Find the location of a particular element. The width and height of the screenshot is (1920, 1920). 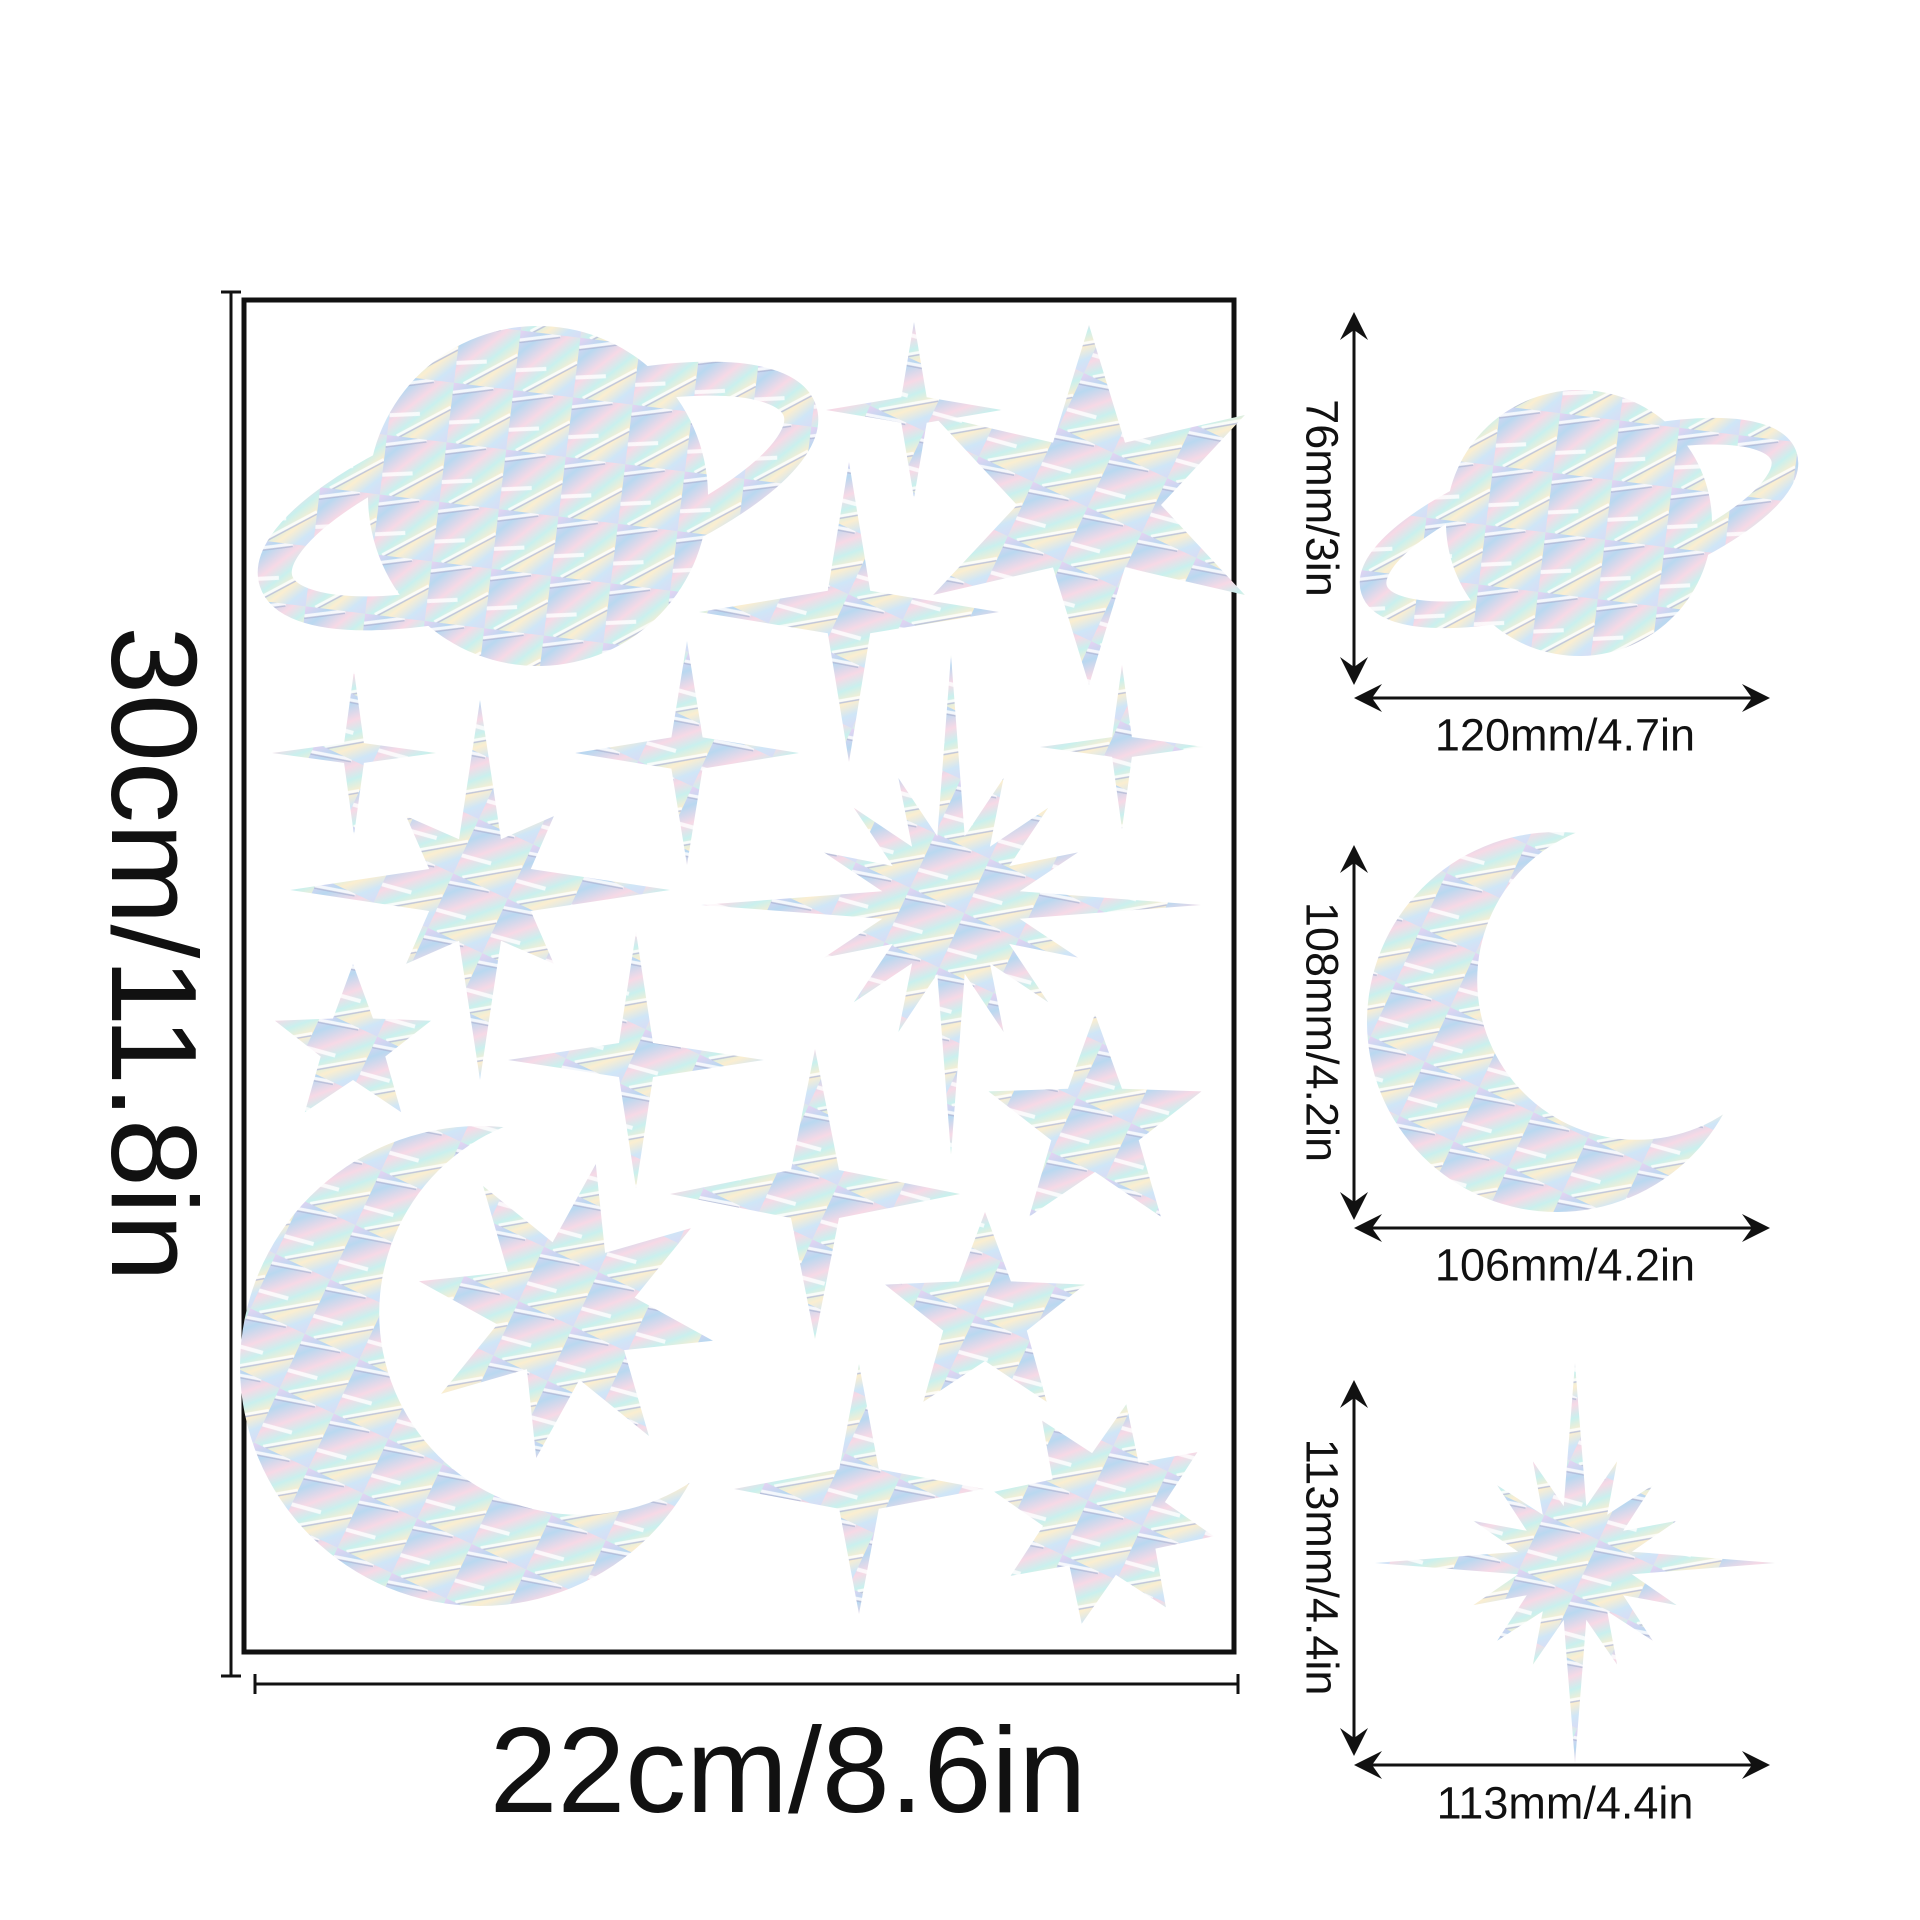

sheet-height-label: 30cm/11.8in is located at coordinates (154, 954).